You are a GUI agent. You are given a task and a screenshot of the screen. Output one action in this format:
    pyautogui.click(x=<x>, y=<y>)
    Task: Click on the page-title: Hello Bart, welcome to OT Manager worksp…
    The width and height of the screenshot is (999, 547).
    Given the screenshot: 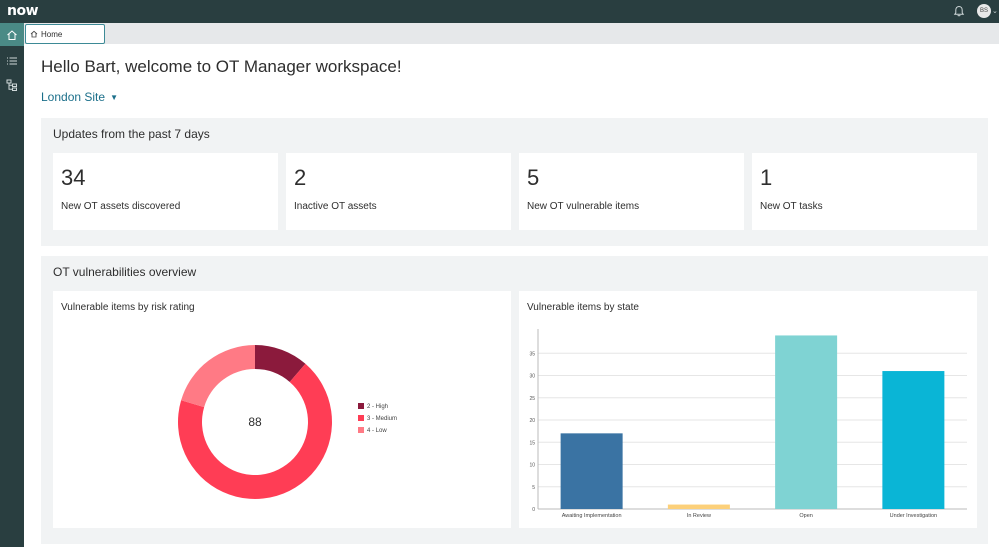 What is the action you would take?
    pyautogui.click(x=221, y=66)
    